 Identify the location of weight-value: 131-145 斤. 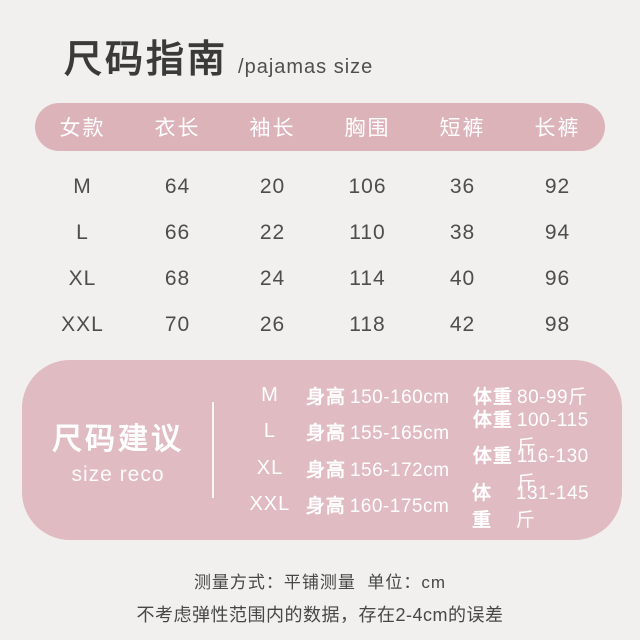
(552, 506).